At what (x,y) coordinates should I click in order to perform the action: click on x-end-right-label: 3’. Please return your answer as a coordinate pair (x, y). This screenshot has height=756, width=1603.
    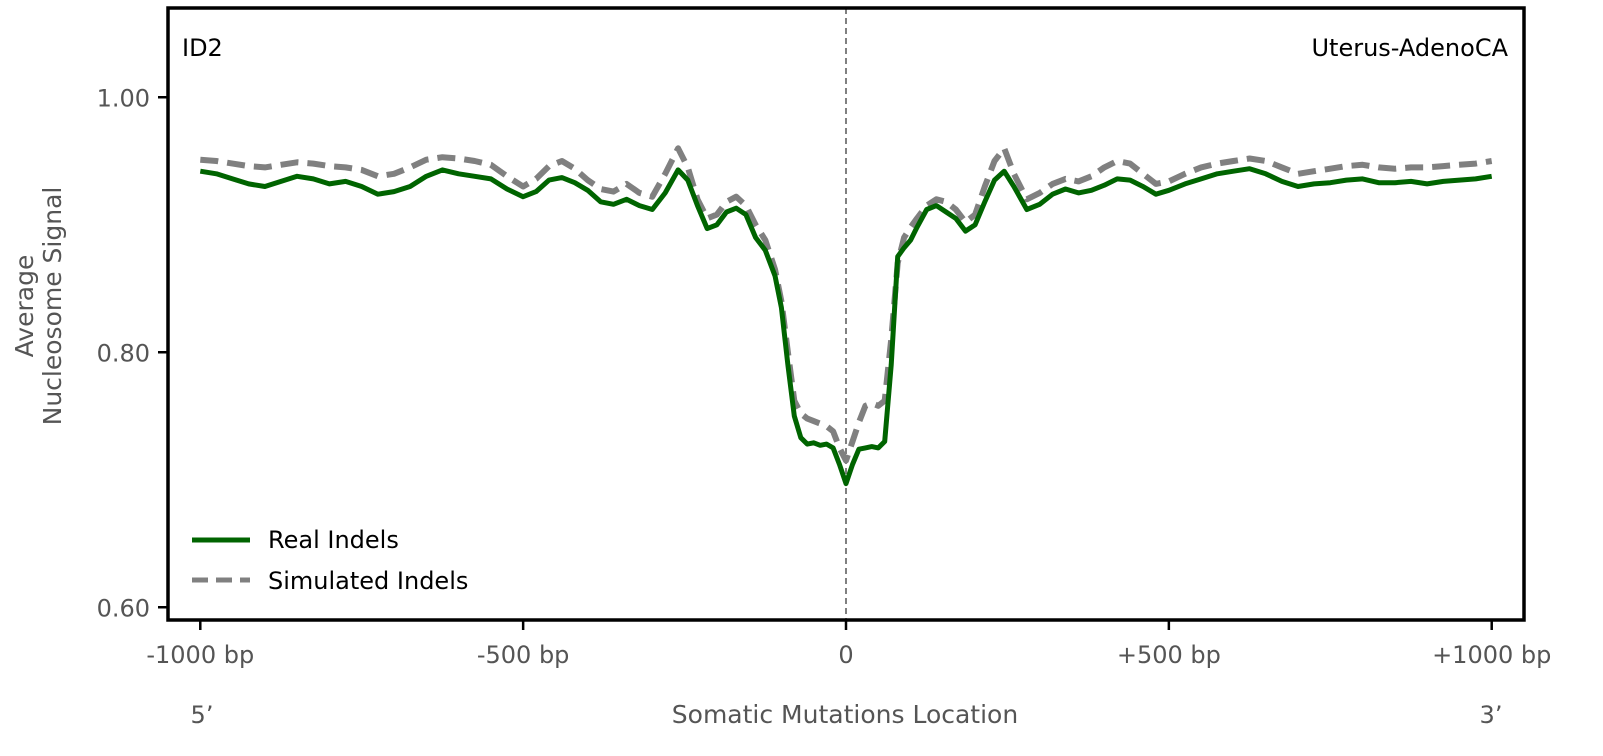
    Looking at the image, I should click on (1491, 715).